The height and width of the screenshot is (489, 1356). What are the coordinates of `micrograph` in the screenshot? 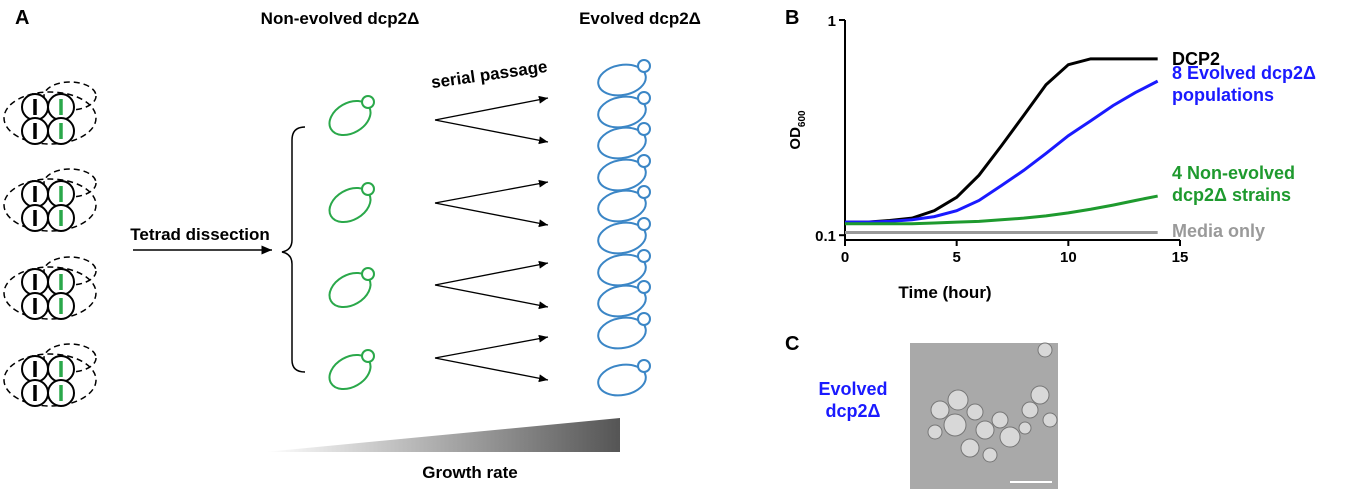 It's located at (984, 415).